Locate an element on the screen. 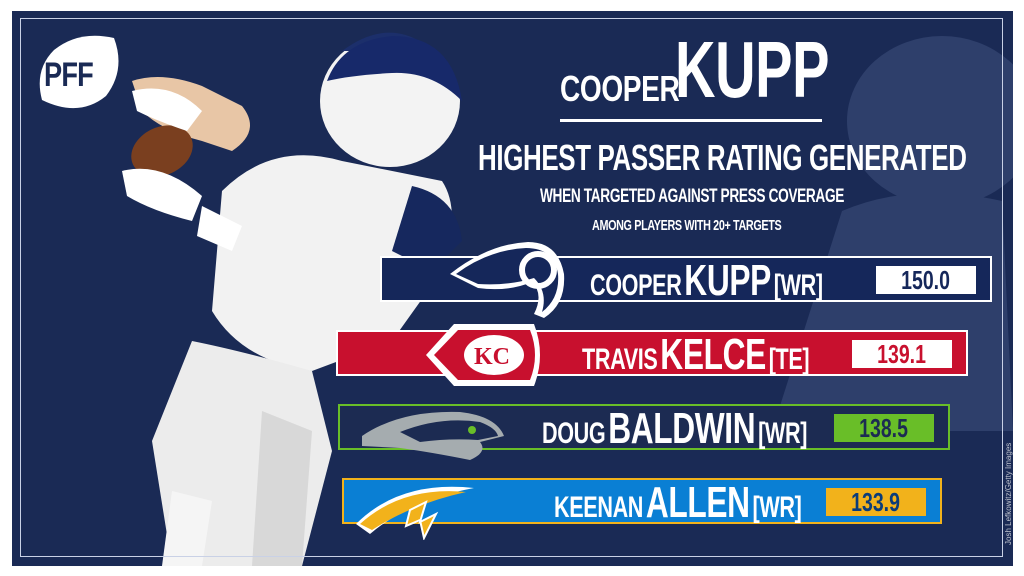 This screenshot has height=576, width=1024. title-first-name: COOPER is located at coordinates (620, 88).